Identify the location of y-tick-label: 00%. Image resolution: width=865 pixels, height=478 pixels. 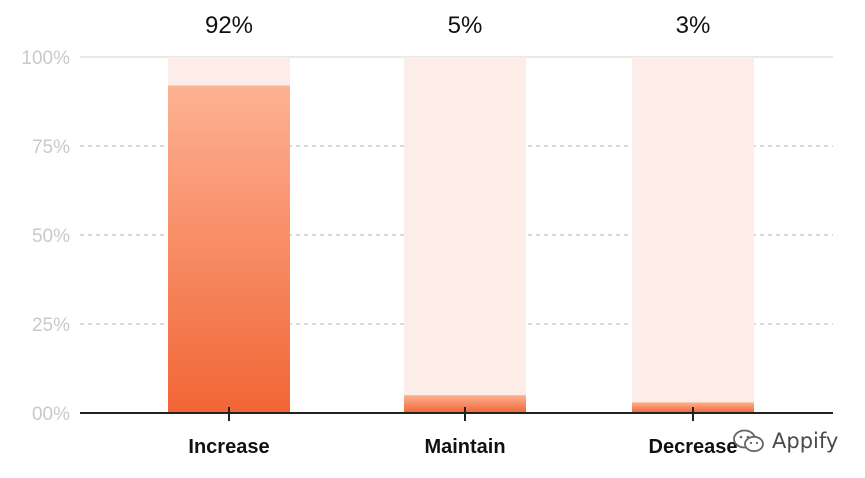
(51, 414).